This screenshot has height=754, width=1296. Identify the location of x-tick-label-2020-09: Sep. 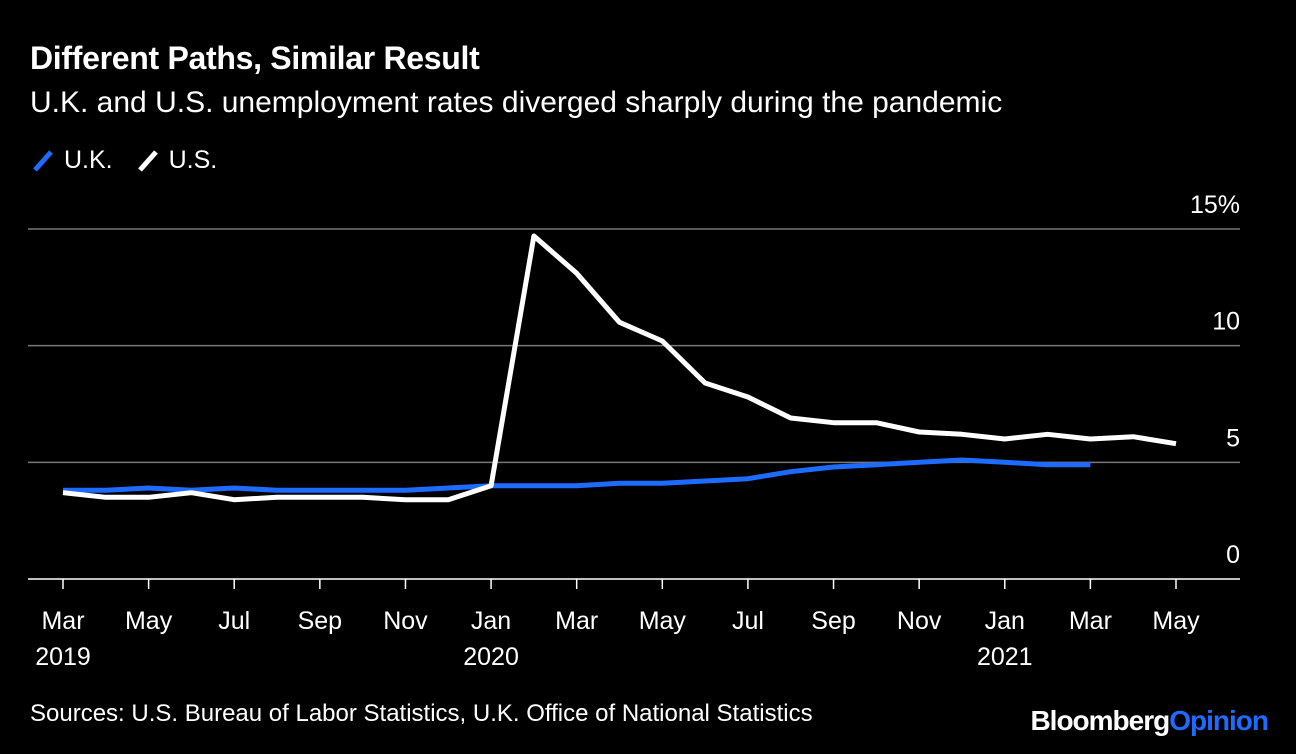
(833, 621).